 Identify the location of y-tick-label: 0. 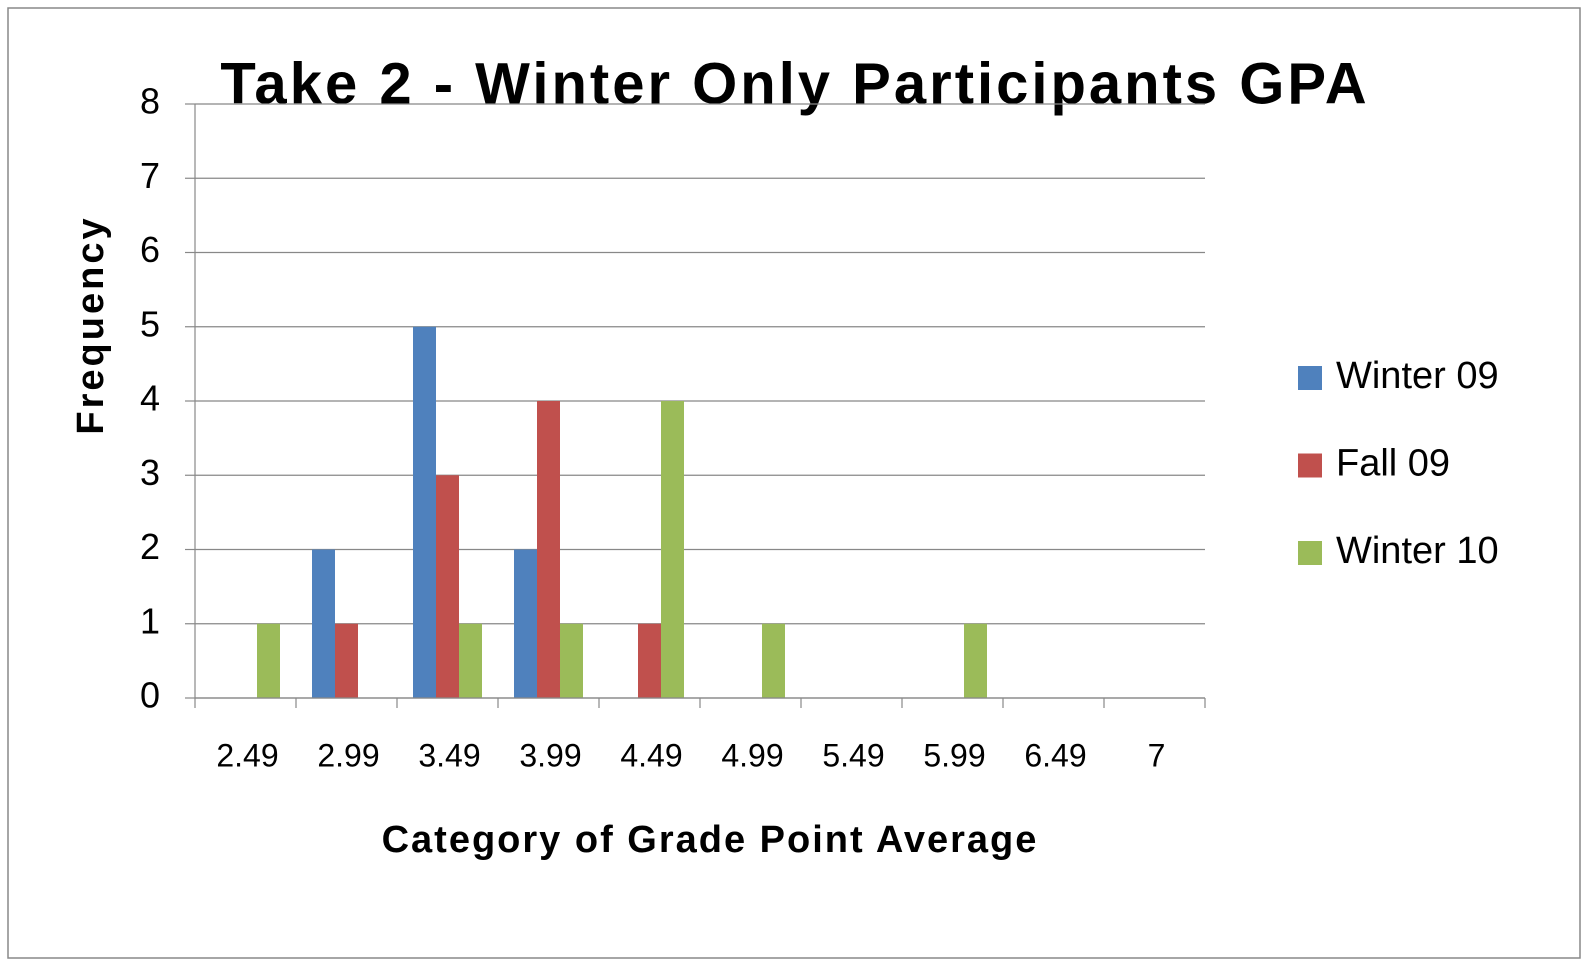
(150, 695).